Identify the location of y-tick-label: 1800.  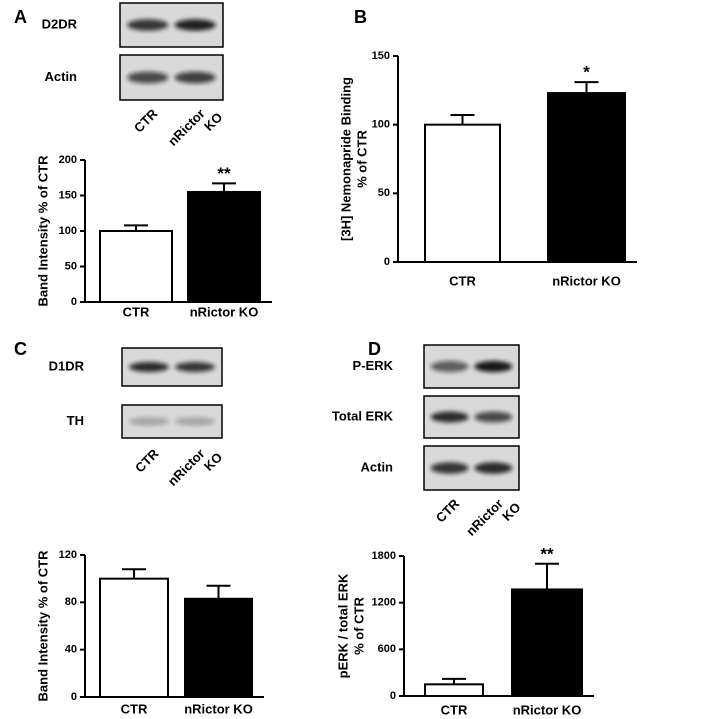
(384, 556).